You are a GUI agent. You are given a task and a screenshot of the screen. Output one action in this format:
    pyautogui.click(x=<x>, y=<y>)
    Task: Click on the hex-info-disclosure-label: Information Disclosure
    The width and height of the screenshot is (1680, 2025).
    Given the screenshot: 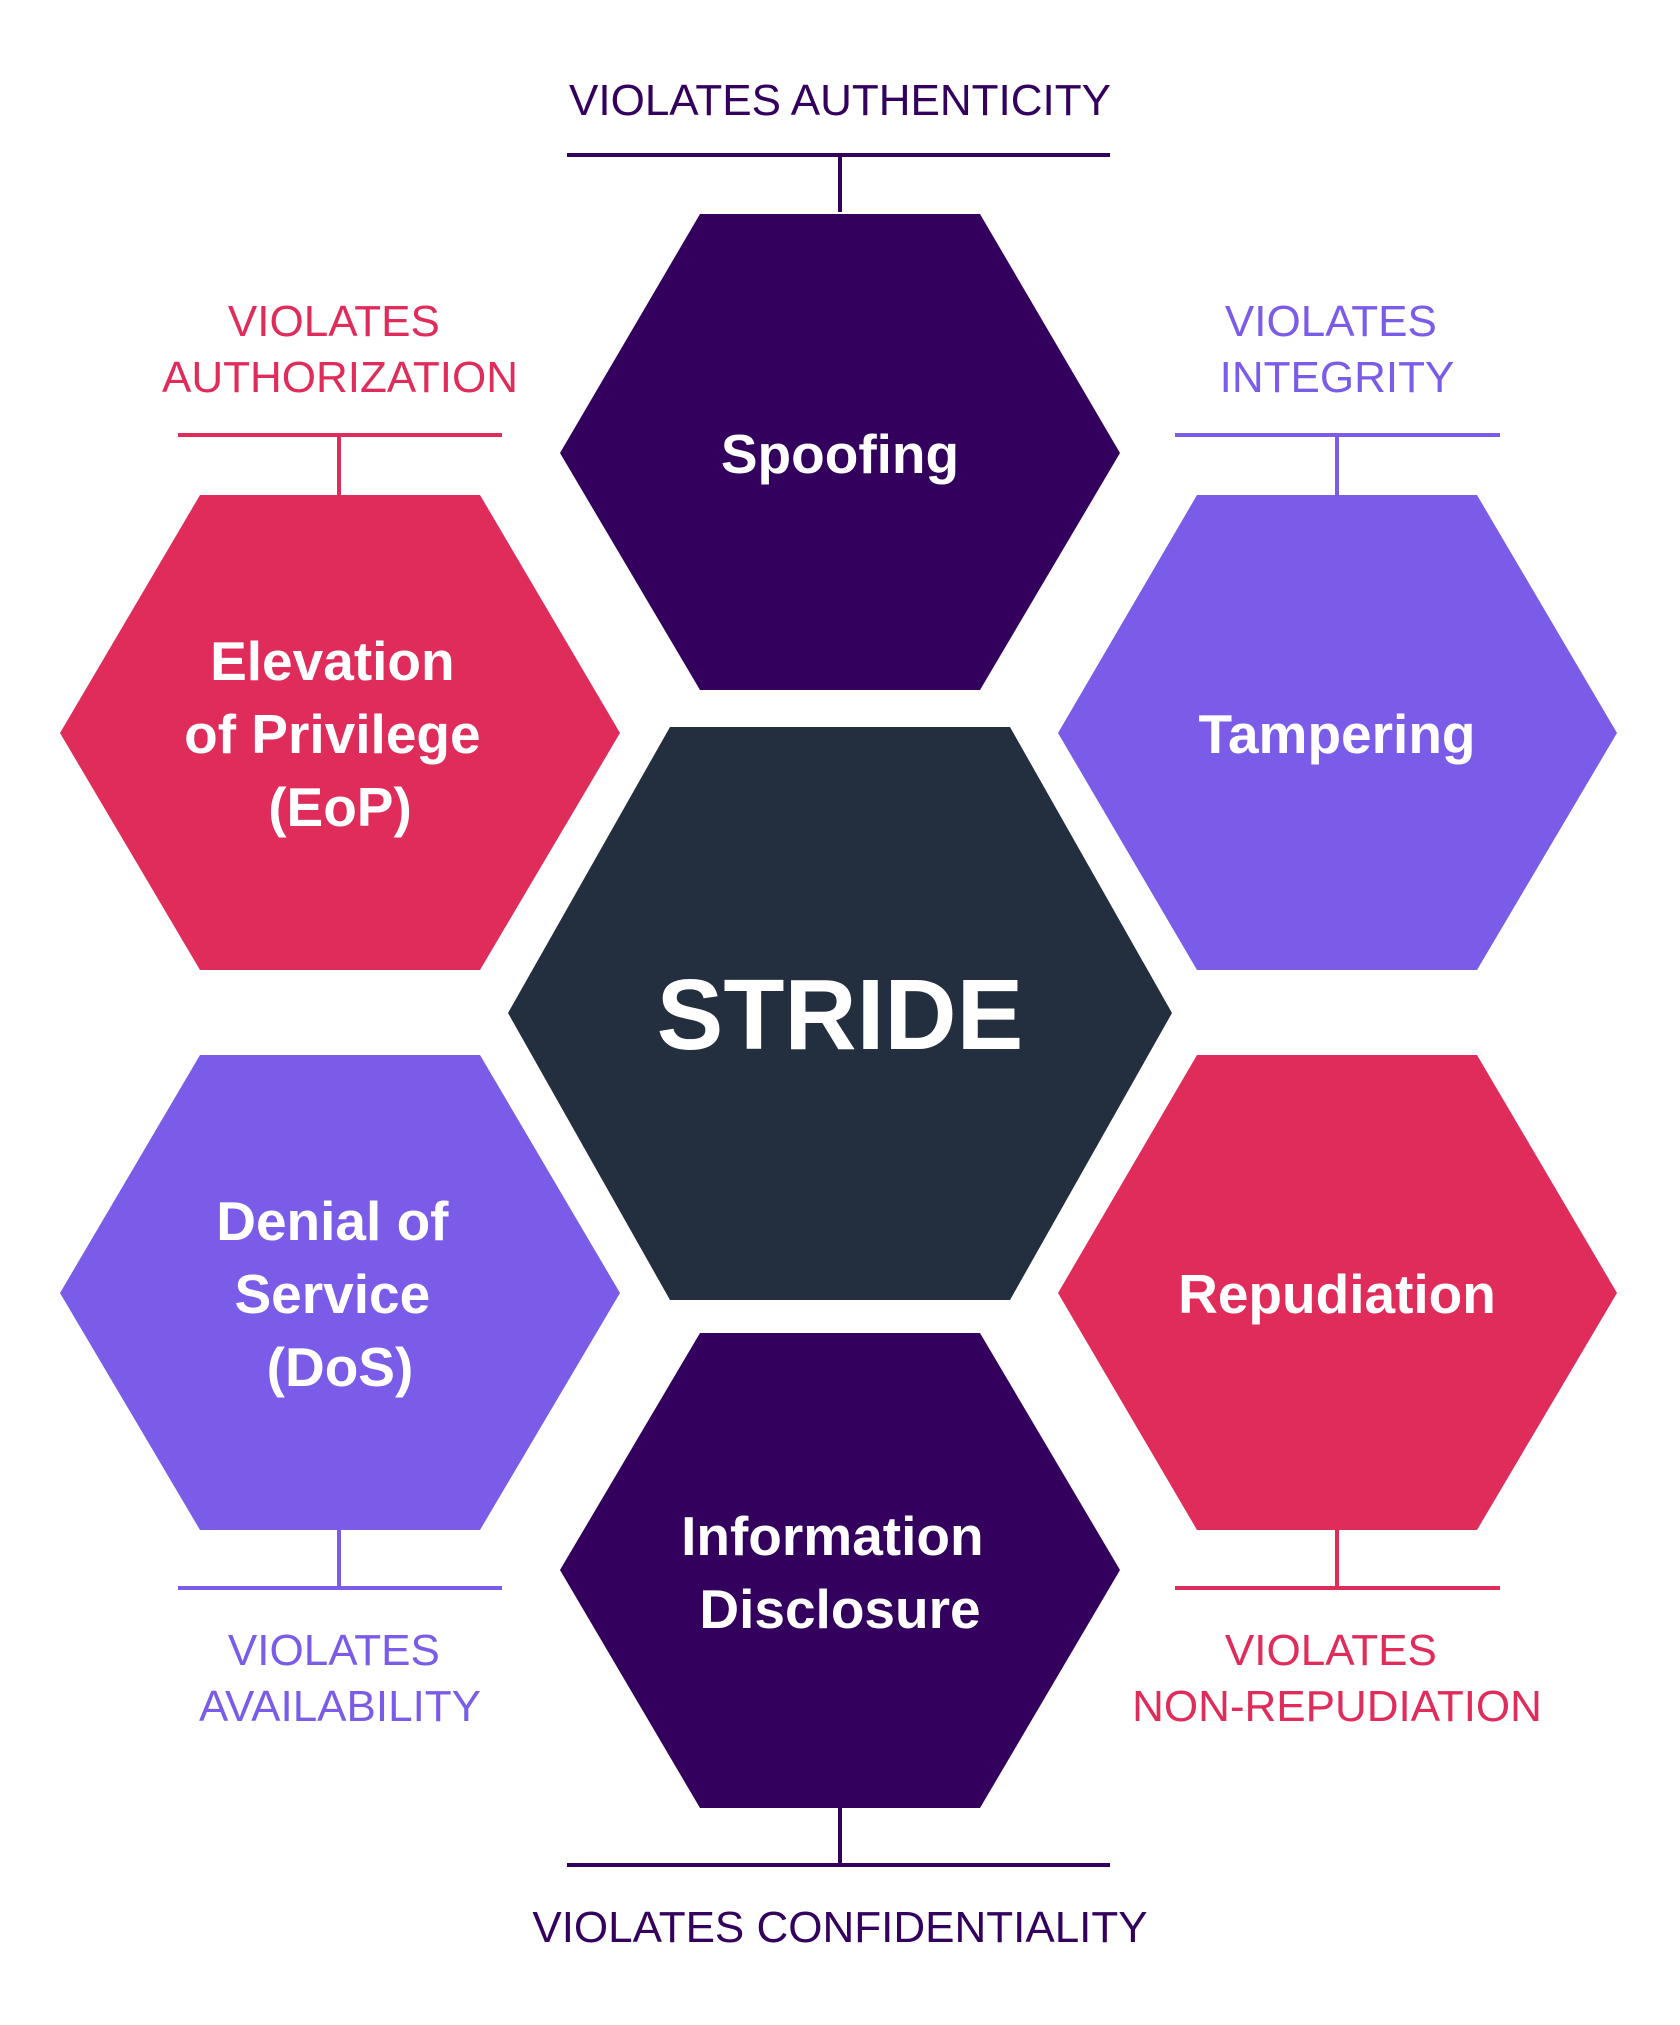 What is the action you would take?
    pyautogui.click(x=840, y=1572)
    